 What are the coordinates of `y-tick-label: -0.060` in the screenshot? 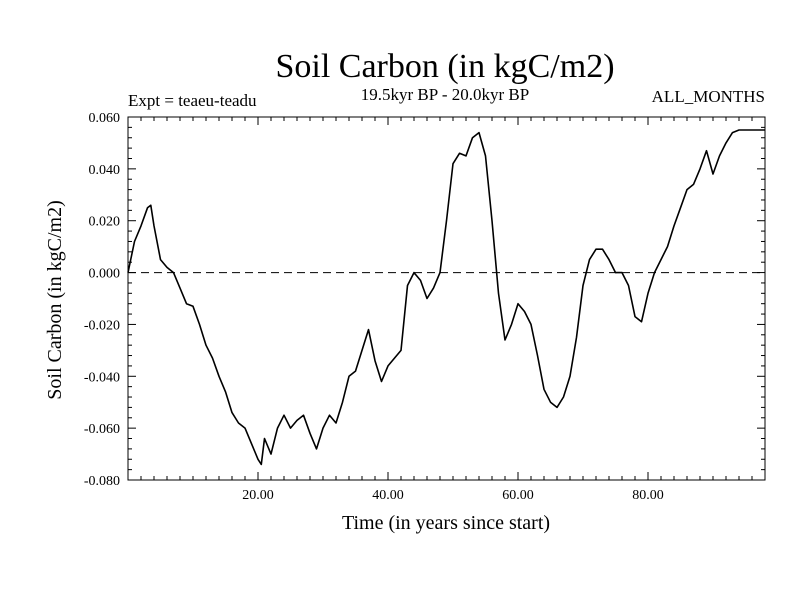 It's located at (102, 429).